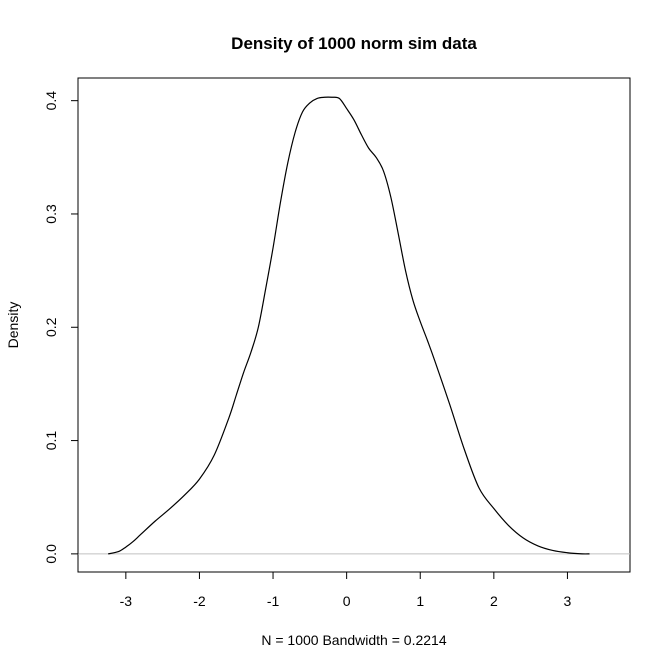 The width and height of the screenshot is (672, 671). Describe the element at coordinates (126, 601) in the screenshot. I see `x-tick-label: -3` at that location.